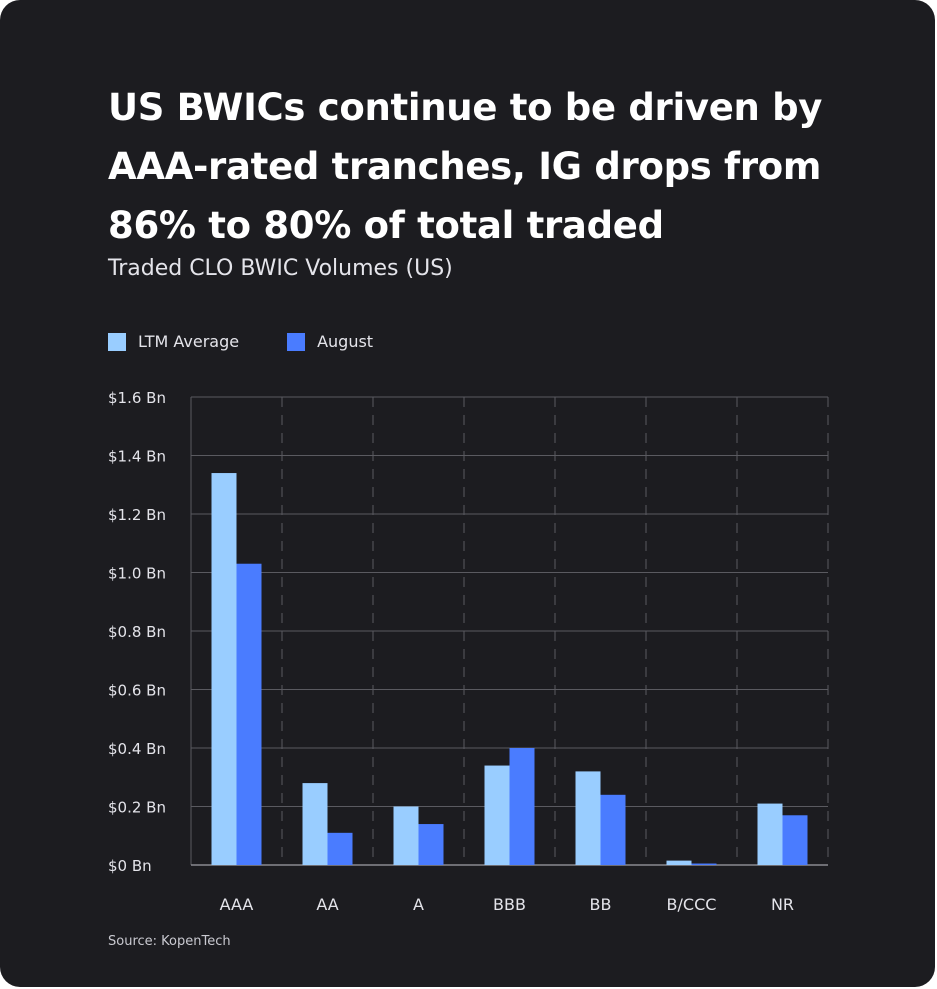 This screenshot has height=989, width=937. What do you see at coordinates (264, 341) in the screenshot?
I see `chart-legend: LTM Average August` at bounding box center [264, 341].